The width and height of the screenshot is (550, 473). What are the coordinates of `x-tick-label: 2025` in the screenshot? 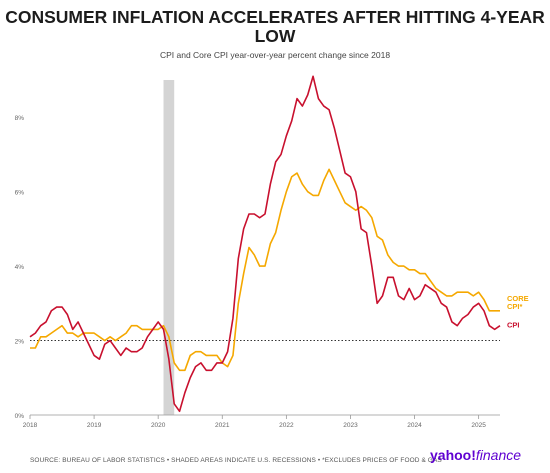 It's located at (478, 425).